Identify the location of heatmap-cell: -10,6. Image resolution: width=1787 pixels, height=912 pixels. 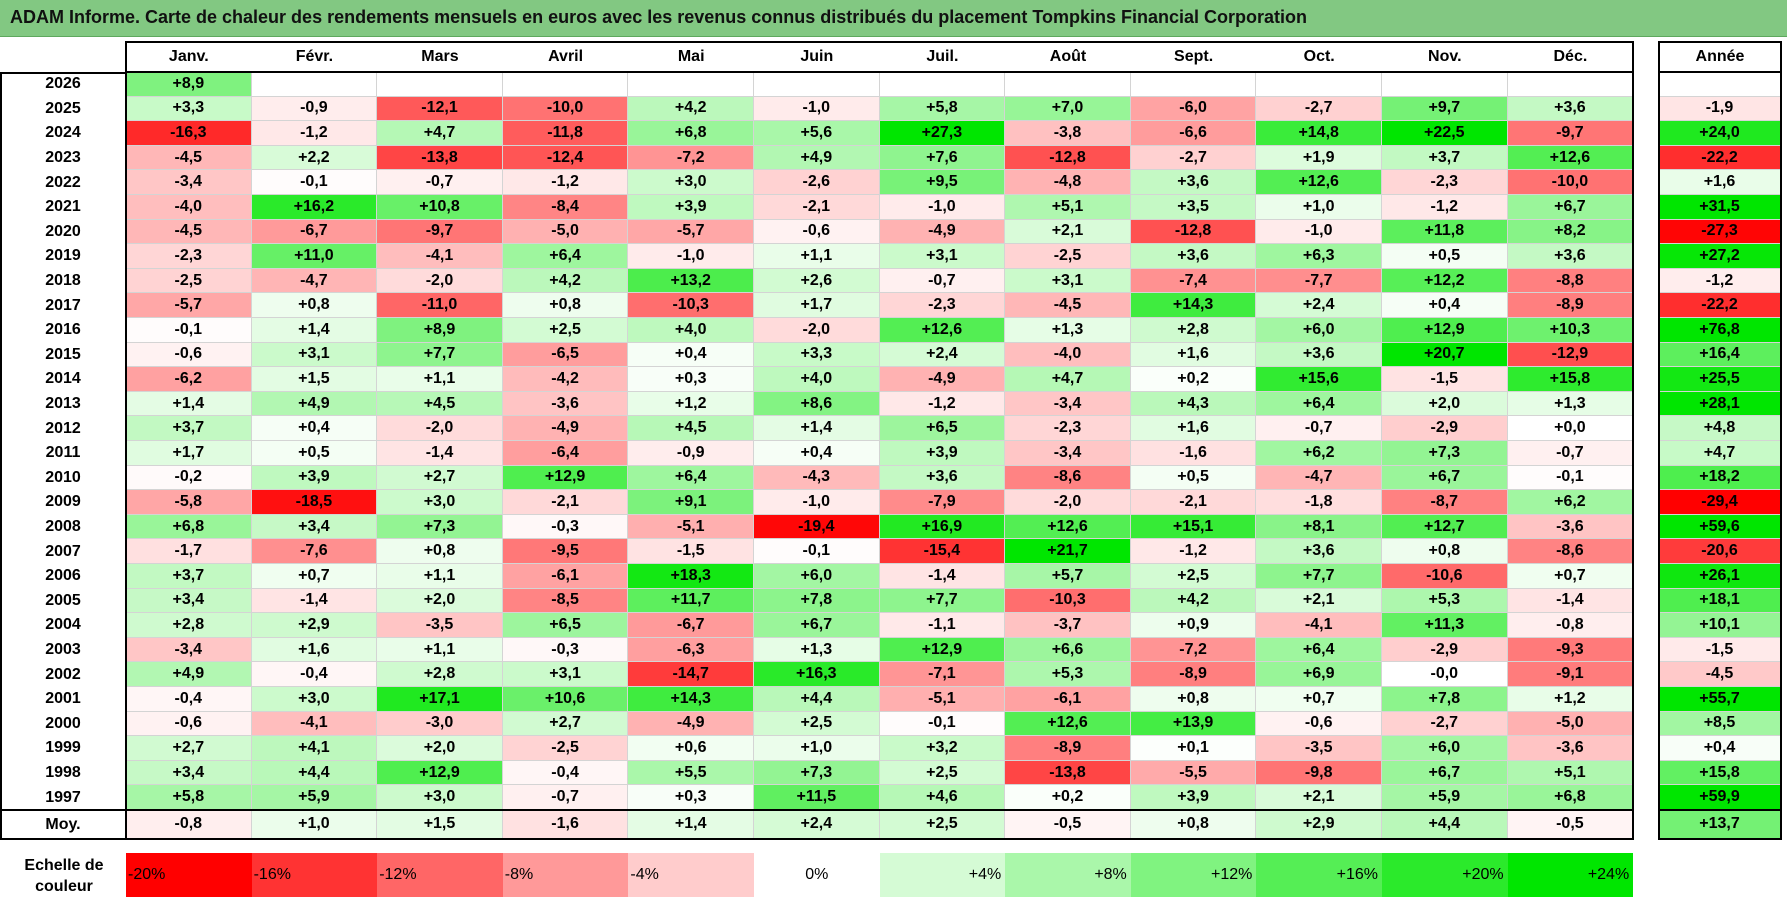
(1445, 576).